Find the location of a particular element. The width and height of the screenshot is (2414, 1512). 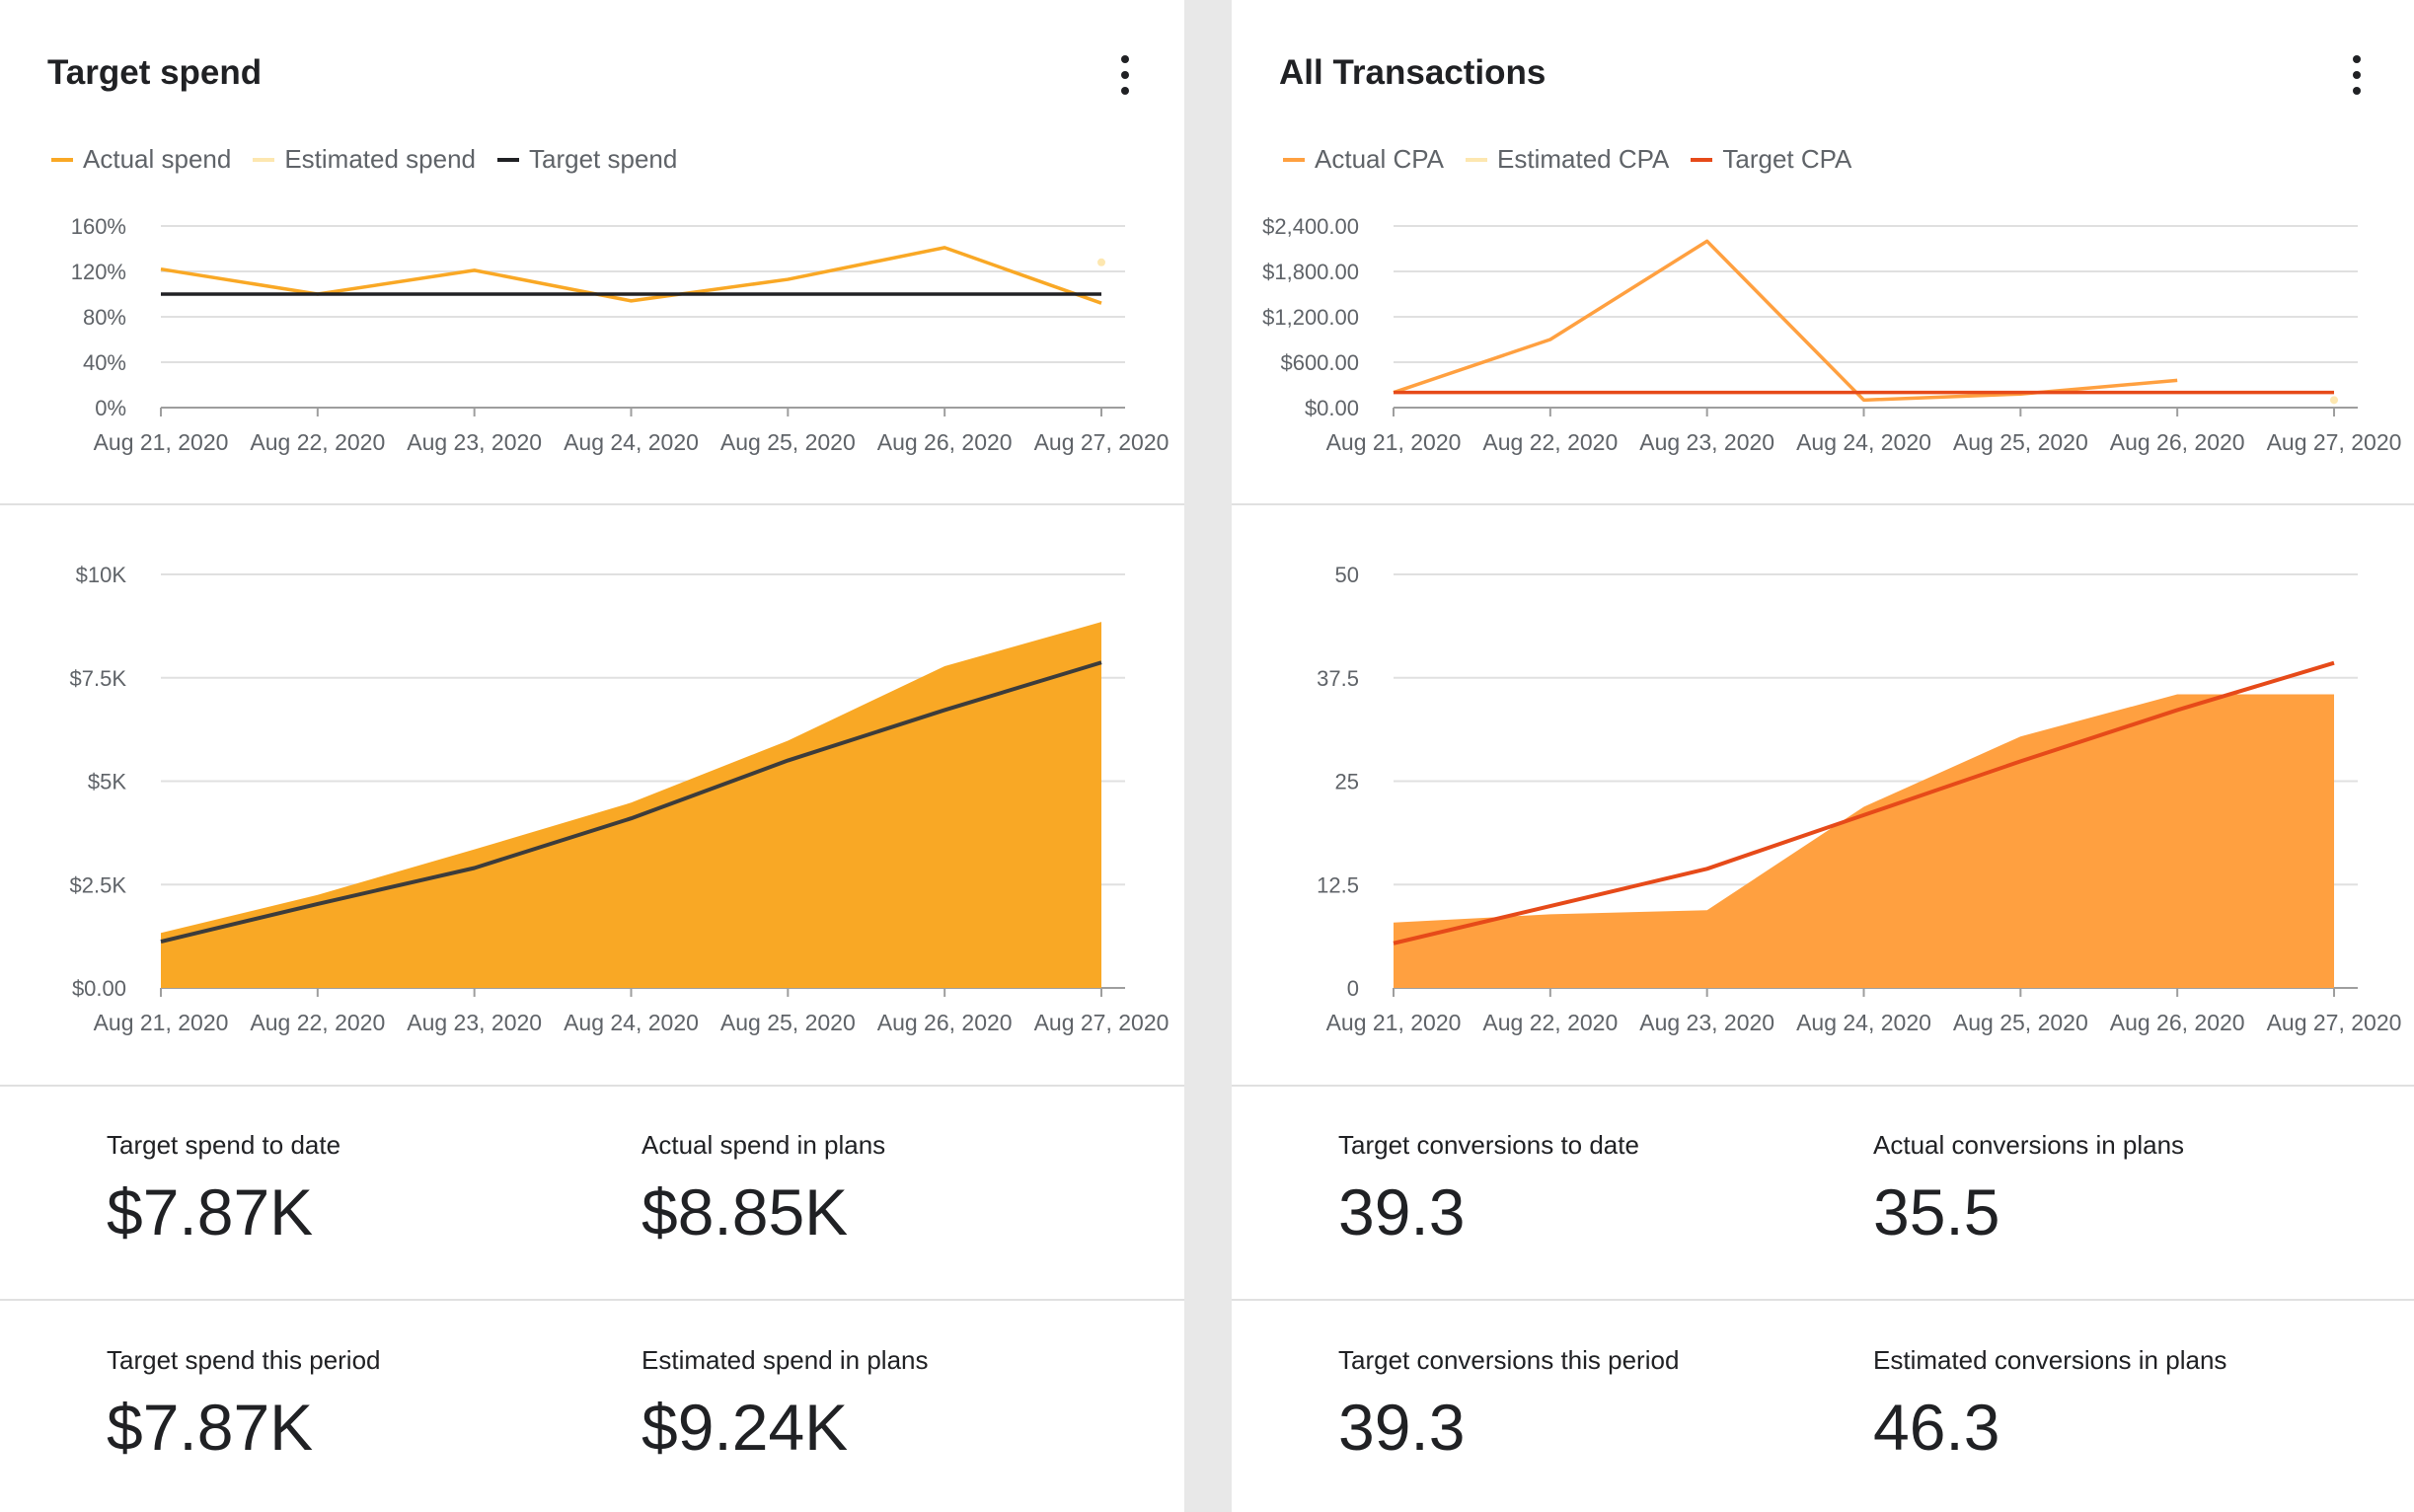

actual-spend-area is located at coordinates (631, 805).